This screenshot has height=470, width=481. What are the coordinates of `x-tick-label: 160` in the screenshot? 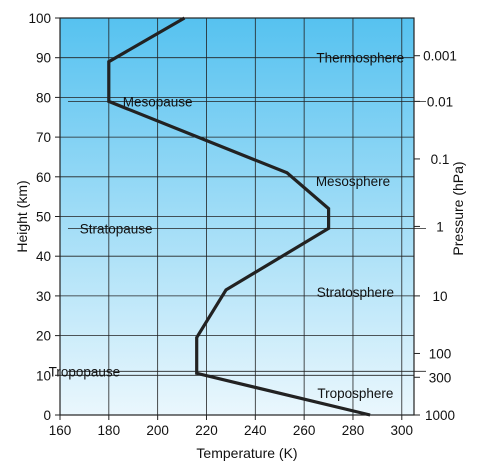 It's located at (60, 430).